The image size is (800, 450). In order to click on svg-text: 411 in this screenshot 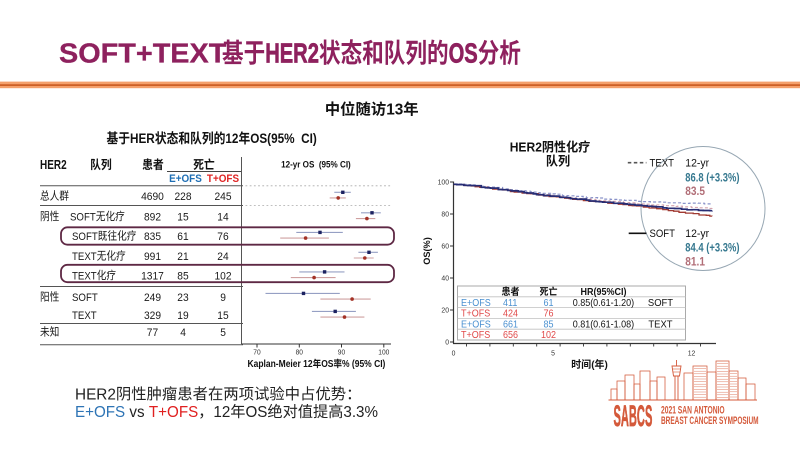, I will do `click(510, 303)`.